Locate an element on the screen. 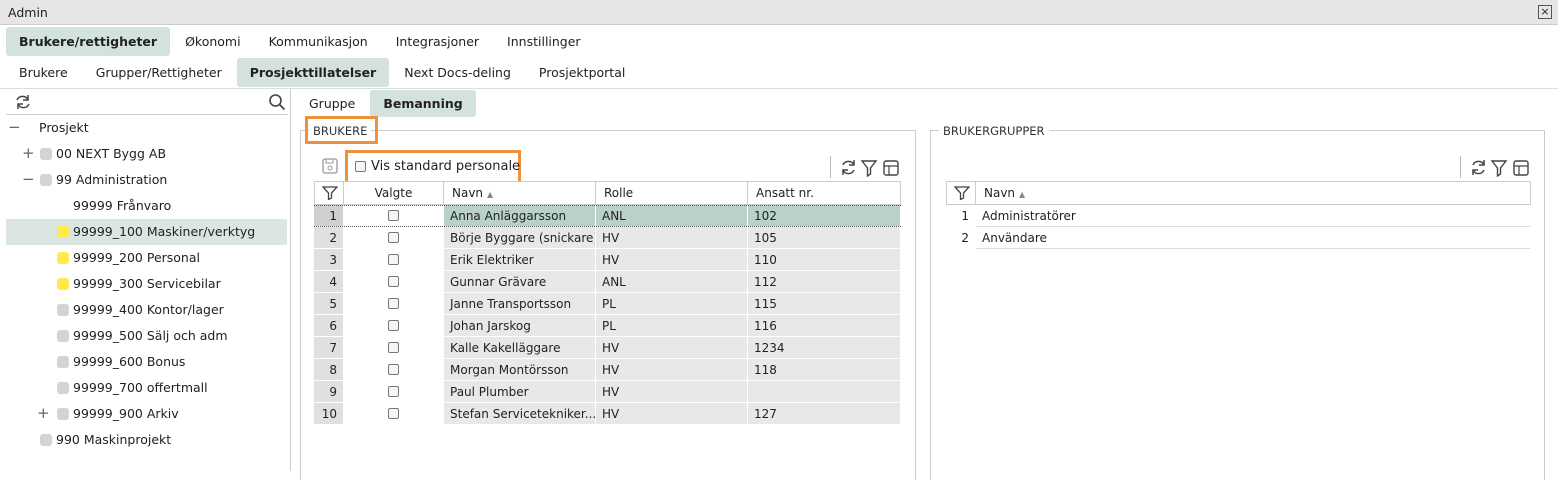 The height and width of the screenshot is (480, 1558). close-button: × is located at coordinates (1545, 12).